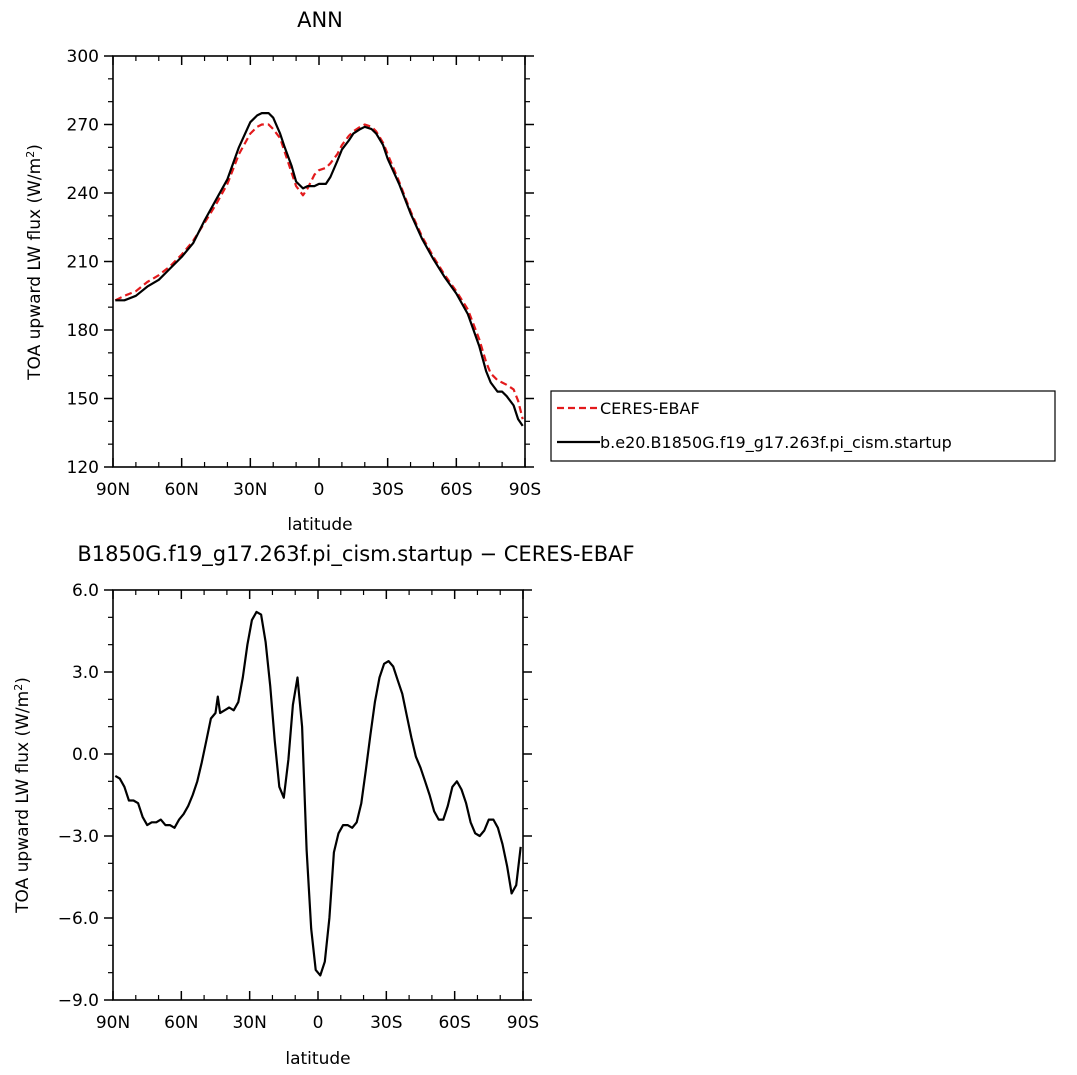 The width and height of the screenshot is (1077, 1075). What do you see at coordinates (78, 1001) in the screenshot?
I see `bottom-ytick-label: −9.0` at bounding box center [78, 1001].